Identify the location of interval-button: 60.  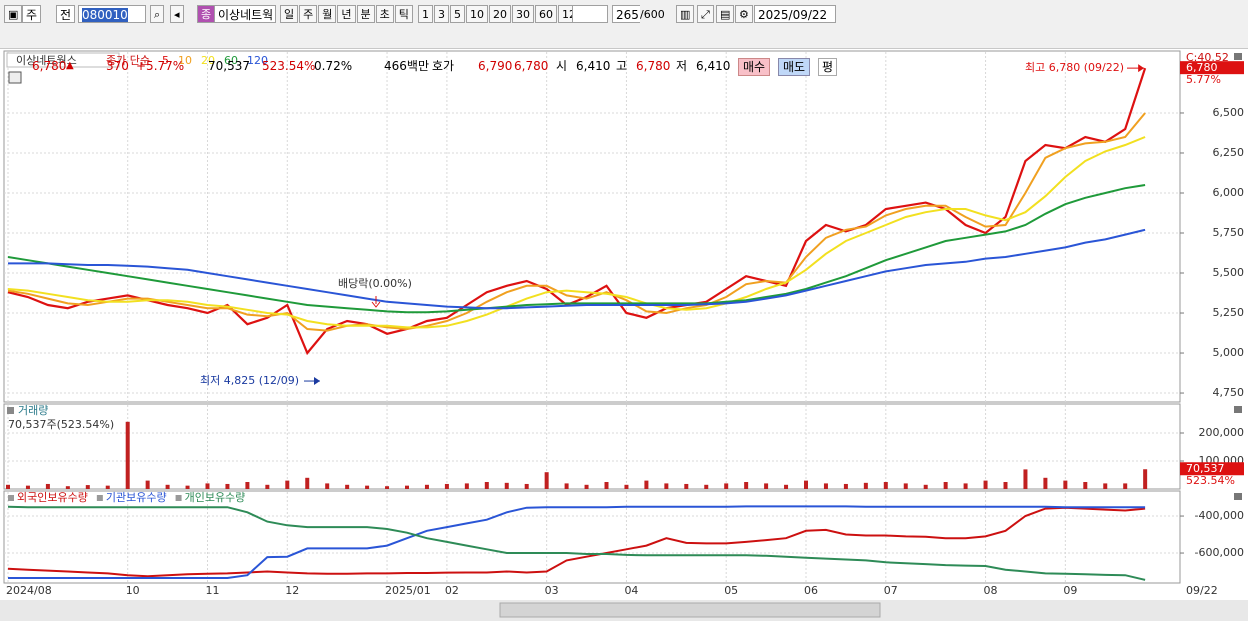
(546, 14).